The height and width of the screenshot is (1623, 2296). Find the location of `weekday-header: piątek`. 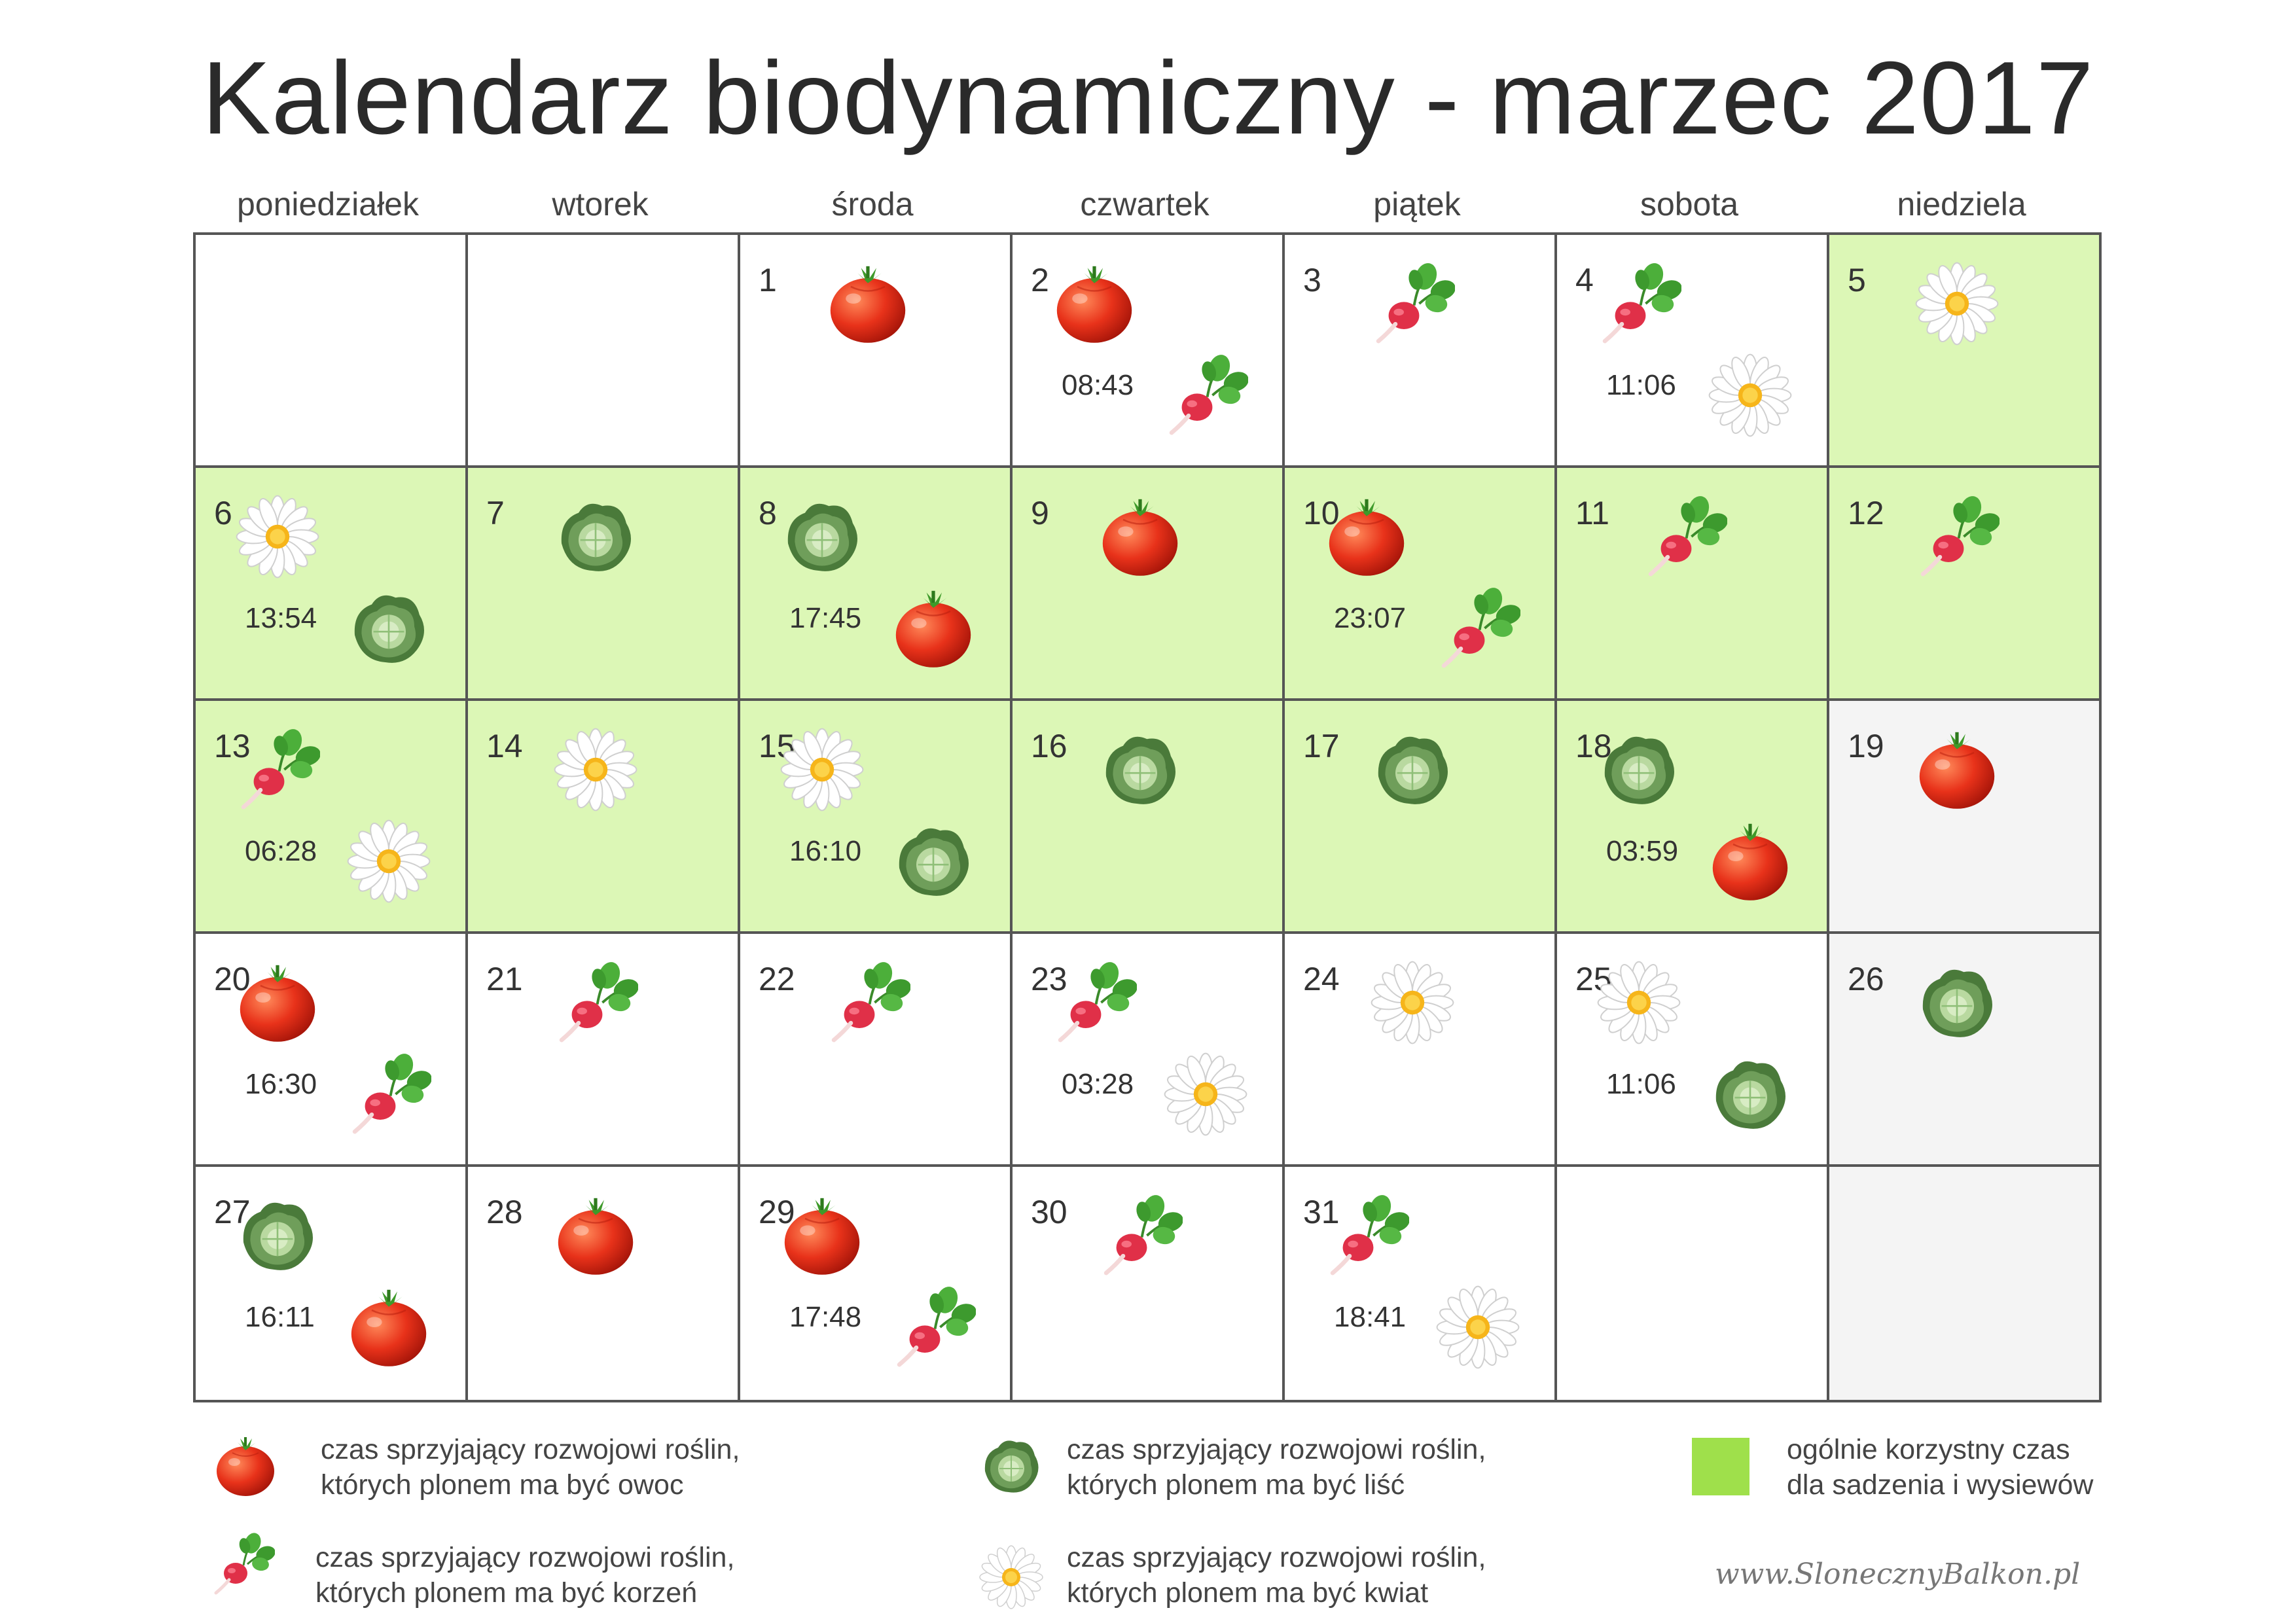

weekday-header: piątek is located at coordinates (1417, 205).